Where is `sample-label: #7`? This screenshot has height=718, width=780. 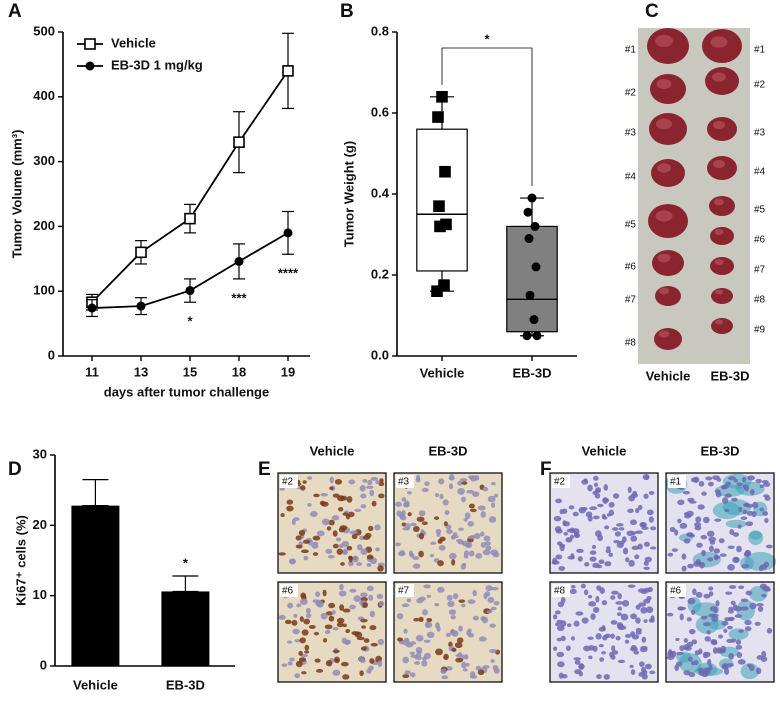
sample-label: #7 is located at coordinates (631, 300).